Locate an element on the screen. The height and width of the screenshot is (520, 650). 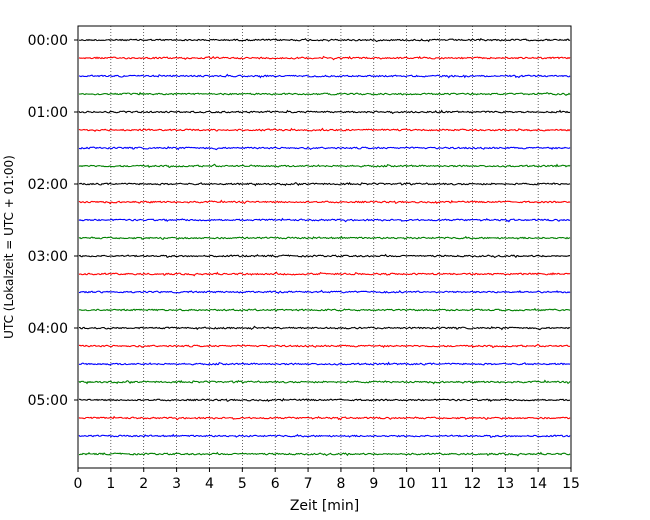
x-tick-label: 4 is located at coordinates (209, 484).